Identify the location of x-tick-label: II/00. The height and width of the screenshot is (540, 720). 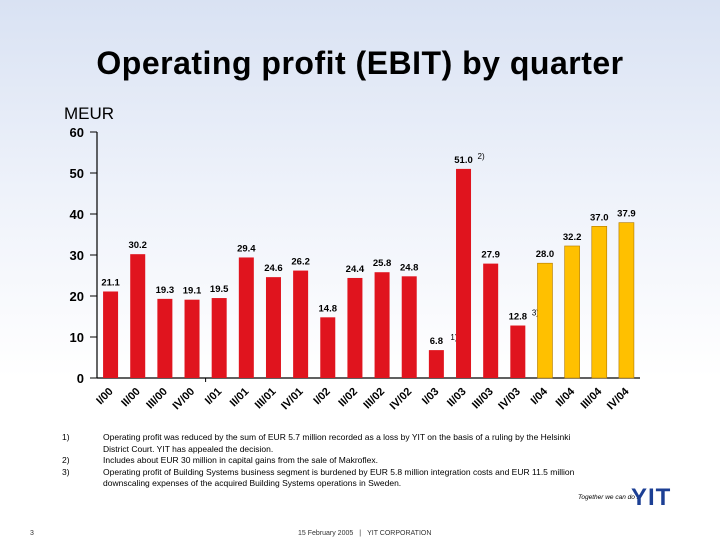
(131, 398).